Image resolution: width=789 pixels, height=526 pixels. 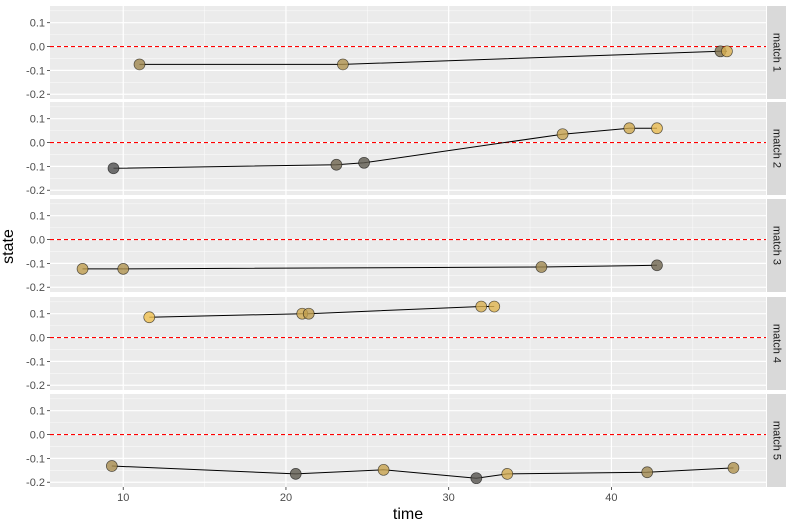 I want to click on x-tick-label: 20, so click(x=286, y=498).